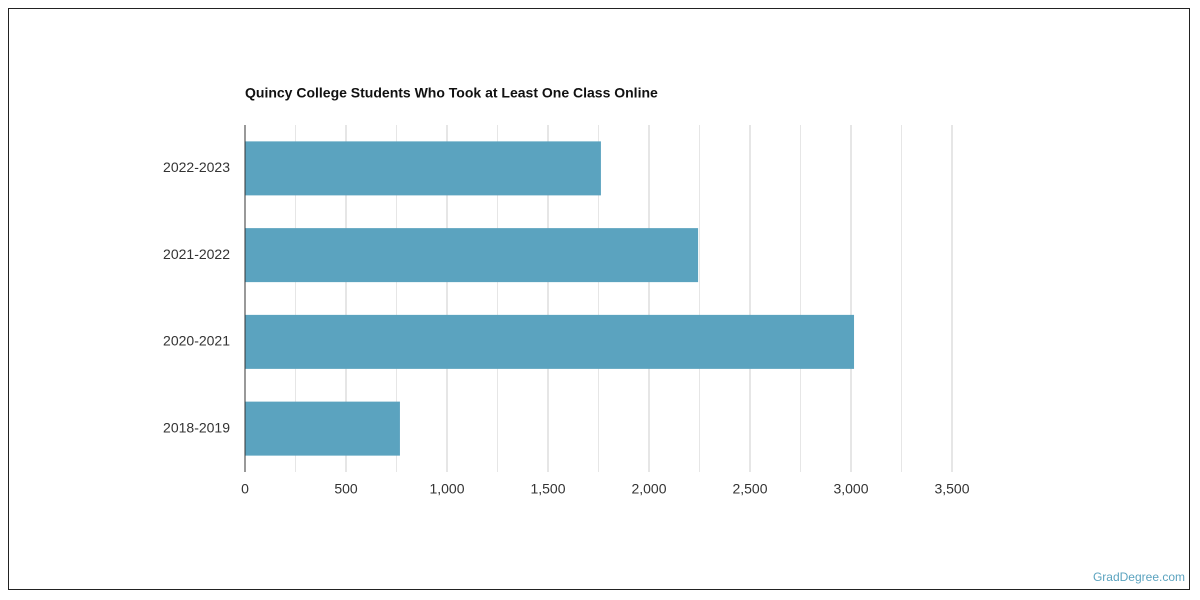 The height and width of the screenshot is (600, 1200). Describe the element at coordinates (196, 254) in the screenshot. I see `y-tick-label: 2021-2022` at that location.